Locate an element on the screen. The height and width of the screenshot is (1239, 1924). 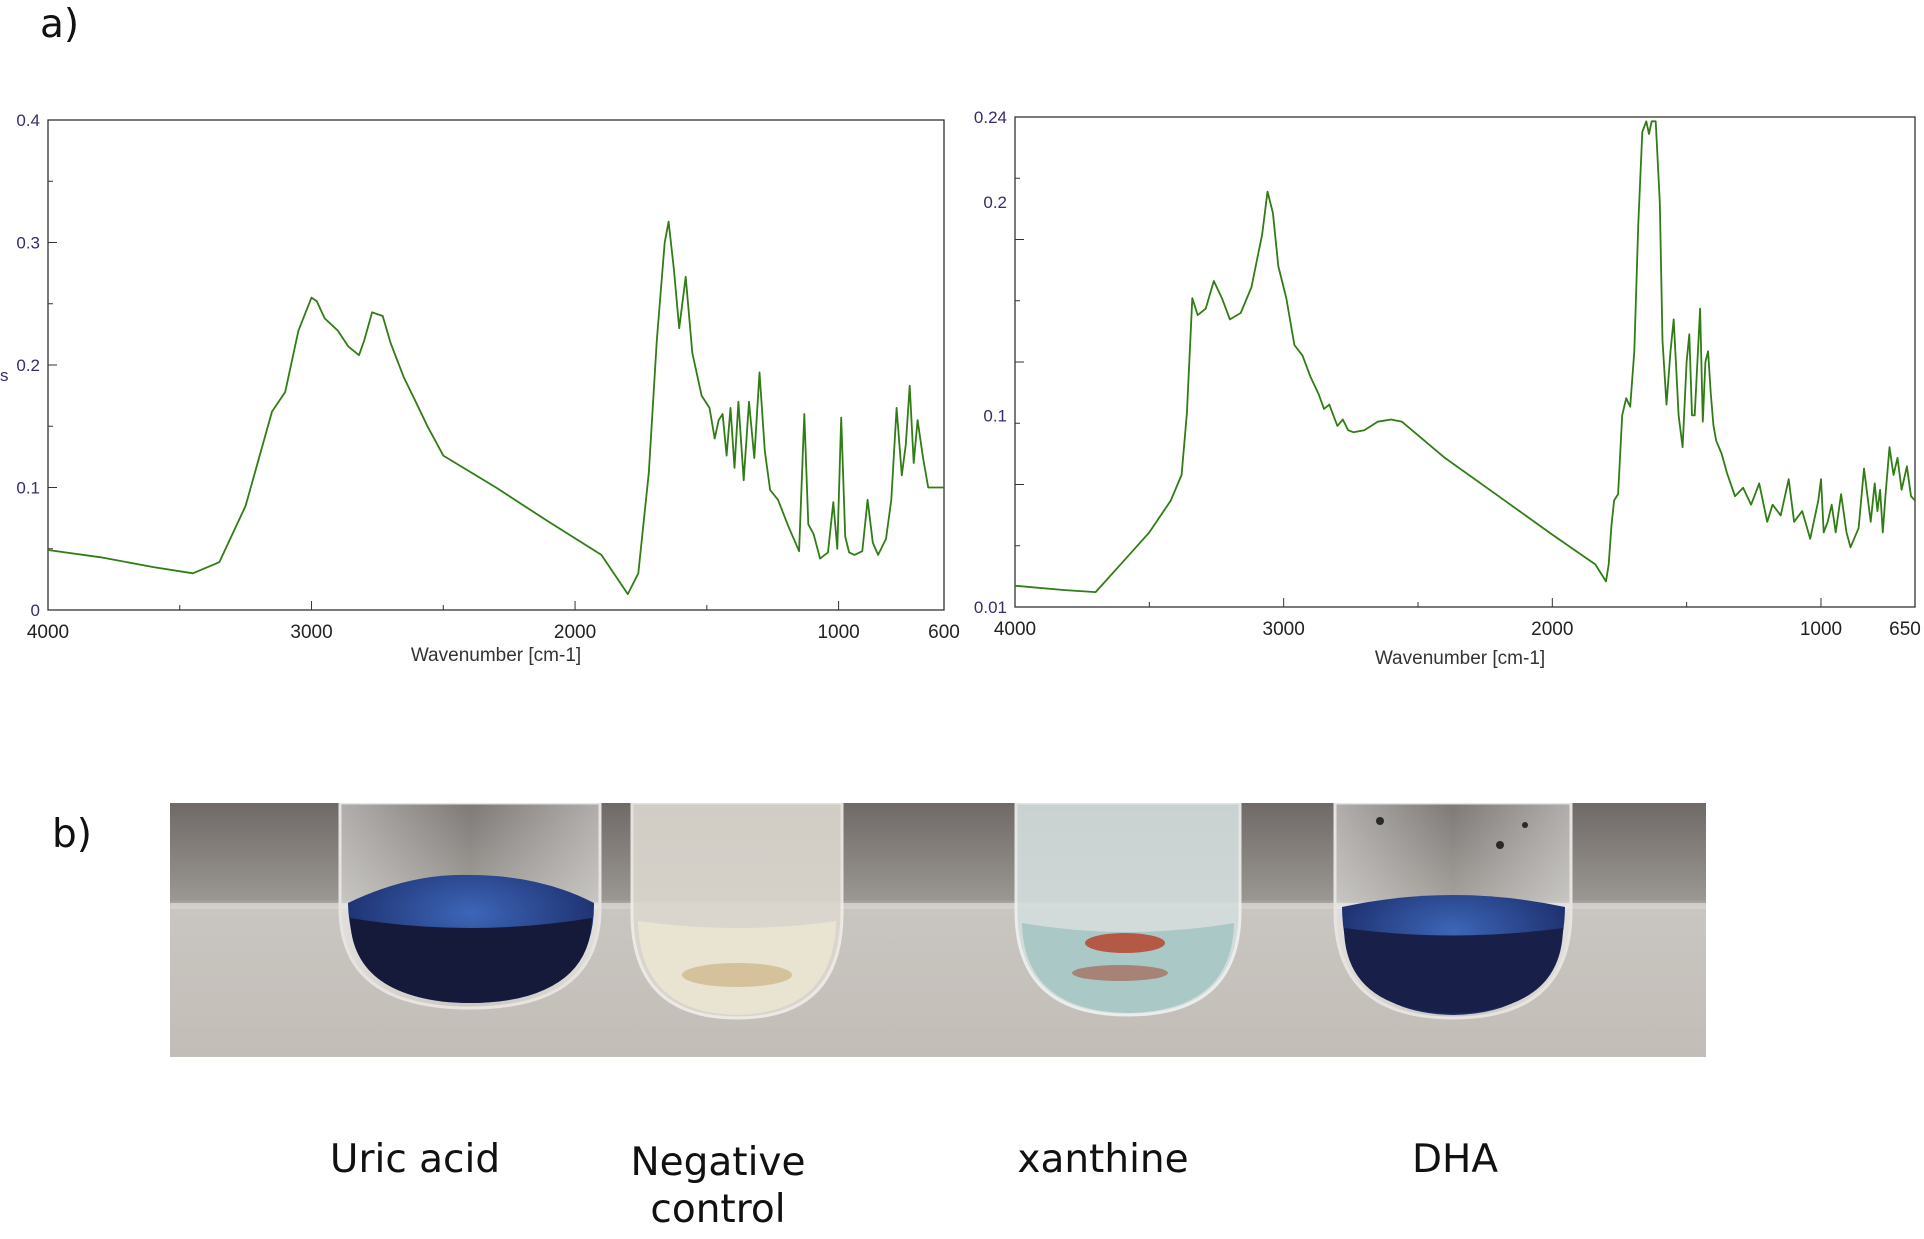
label-negative-control: Negative control is located at coordinates (718, 1187).